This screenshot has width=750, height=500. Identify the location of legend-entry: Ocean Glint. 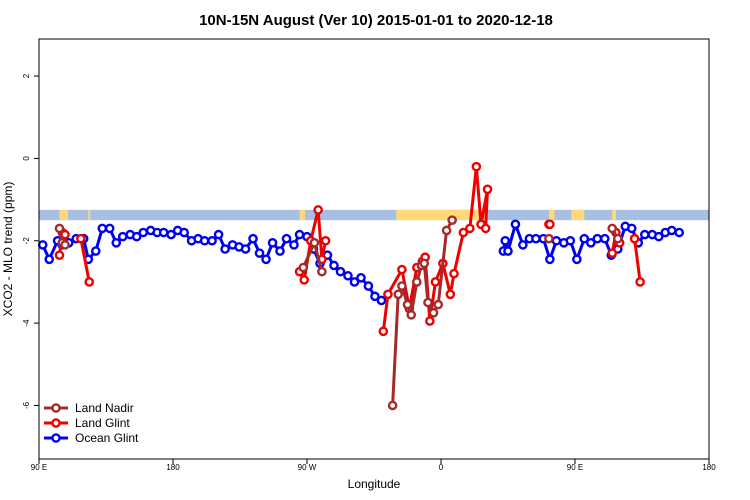
(91, 438).